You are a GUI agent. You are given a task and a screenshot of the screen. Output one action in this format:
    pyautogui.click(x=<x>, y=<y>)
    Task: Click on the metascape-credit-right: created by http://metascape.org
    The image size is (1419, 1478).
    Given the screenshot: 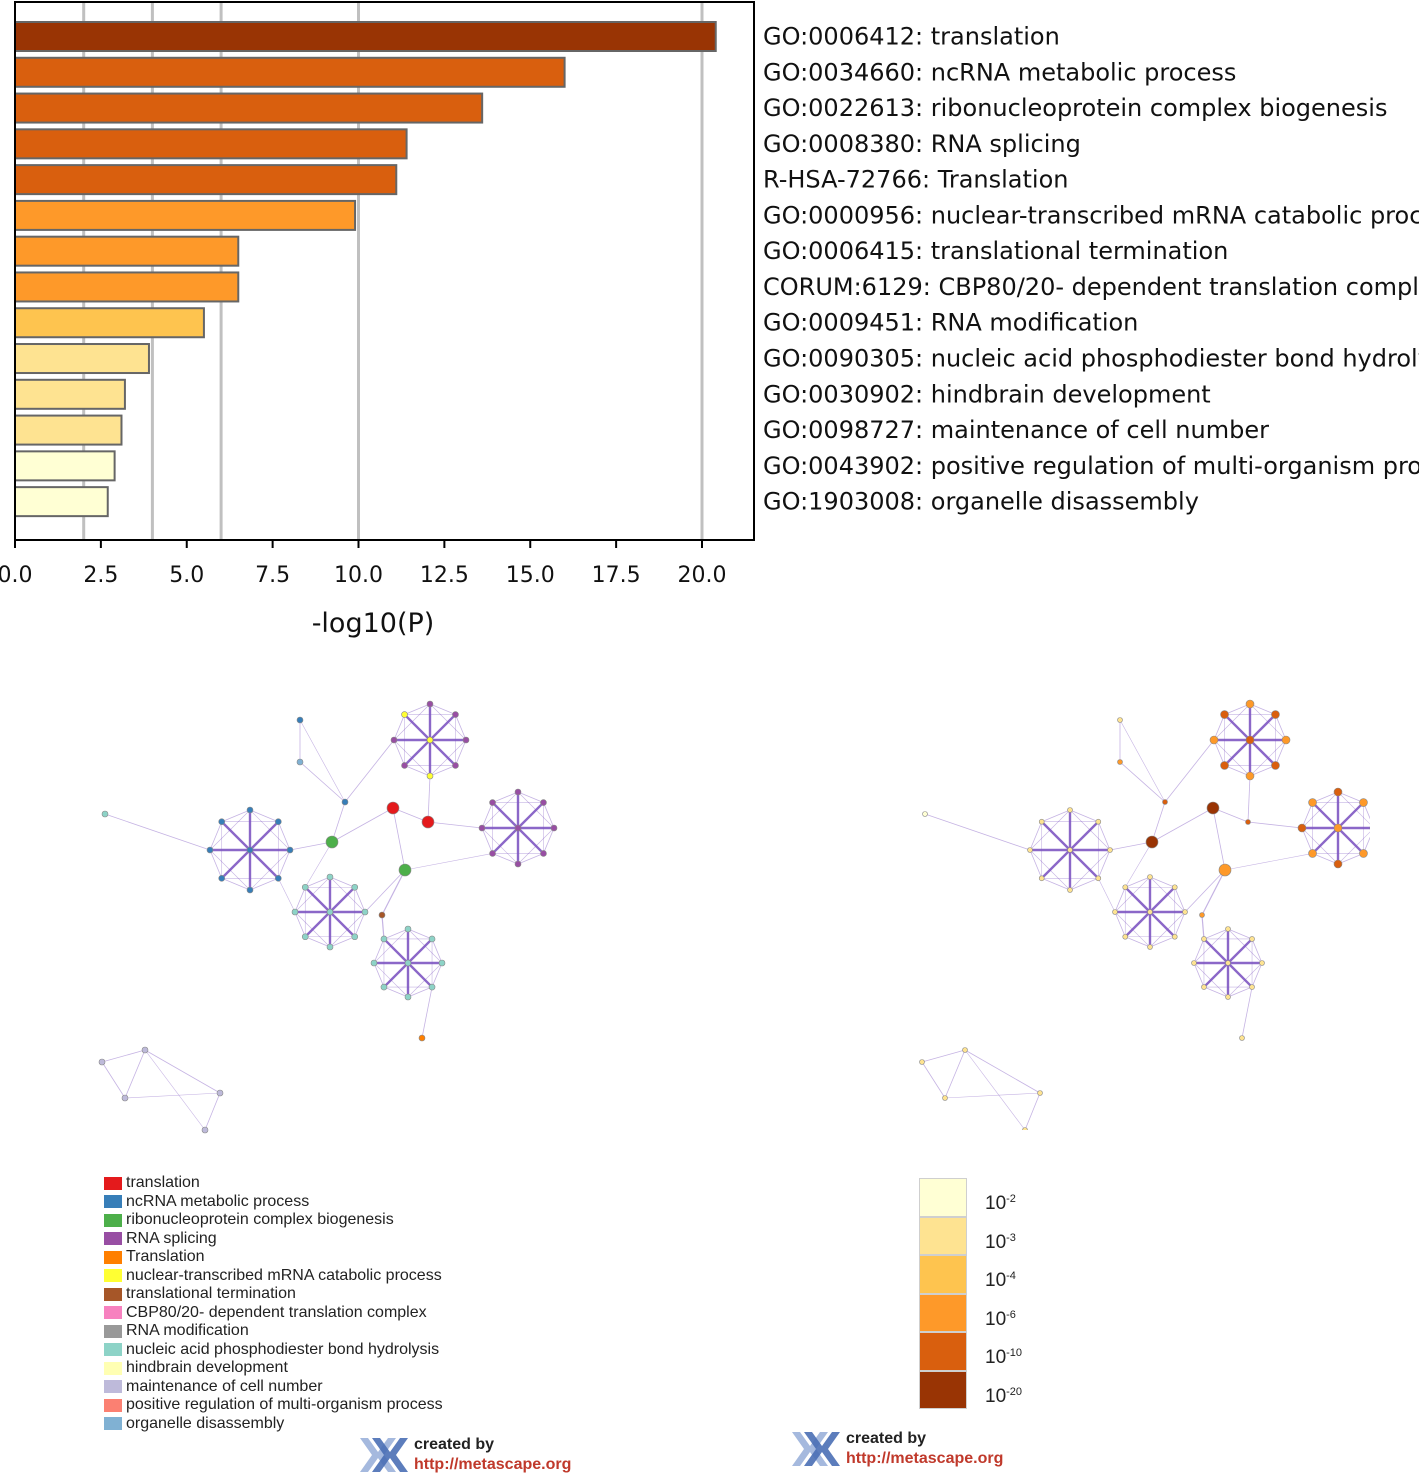 What is the action you would take?
    pyautogui.click(x=940, y=1451)
    